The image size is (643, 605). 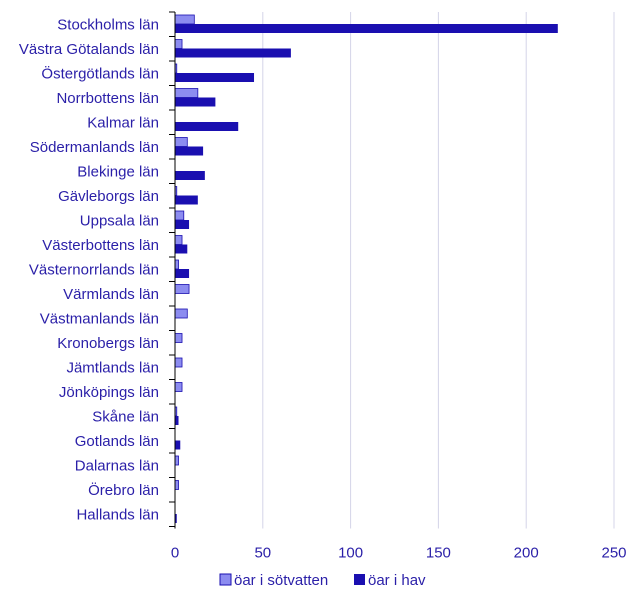 I want to click on category-label: Södermanlands län, so click(x=94, y=147).